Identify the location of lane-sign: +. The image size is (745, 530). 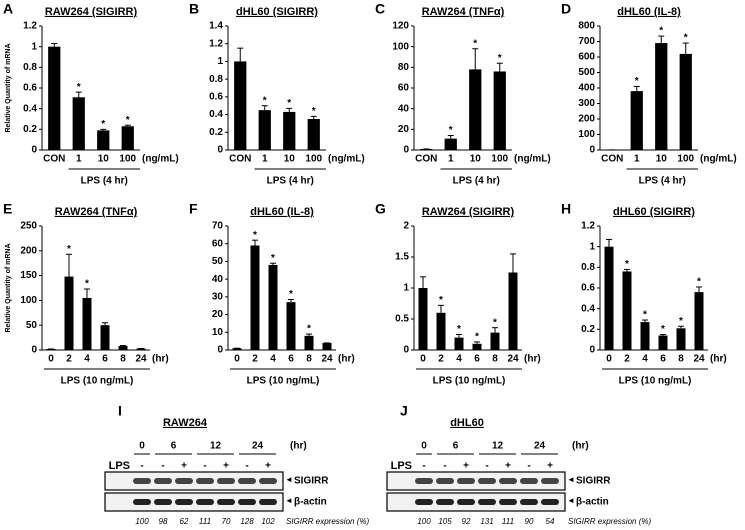
(226, 466).